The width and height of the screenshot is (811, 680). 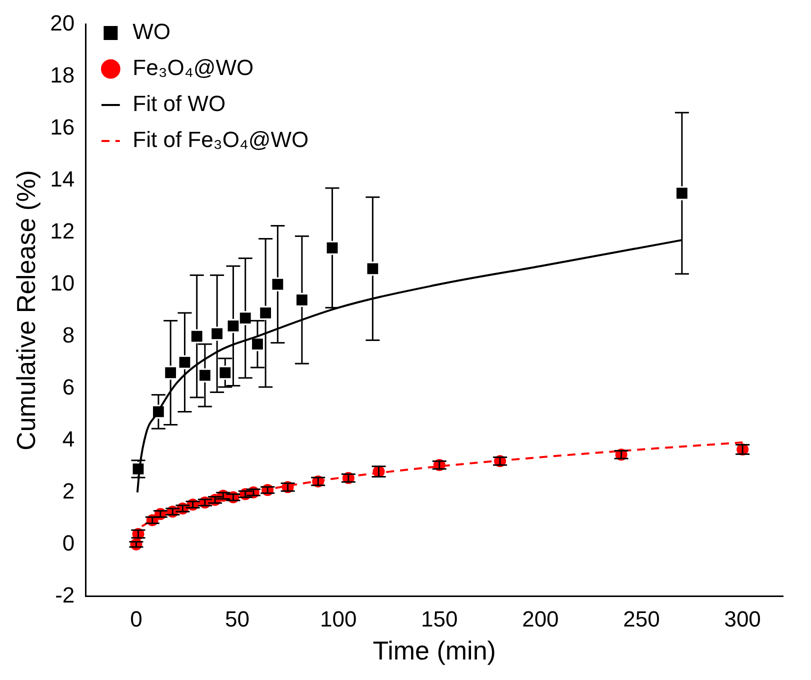 What do you see at coordinates (220, 139) in the screenshot?
I see `legend-label: Fit of Fe₃O₄@WO` at bounding box center [220, 139].